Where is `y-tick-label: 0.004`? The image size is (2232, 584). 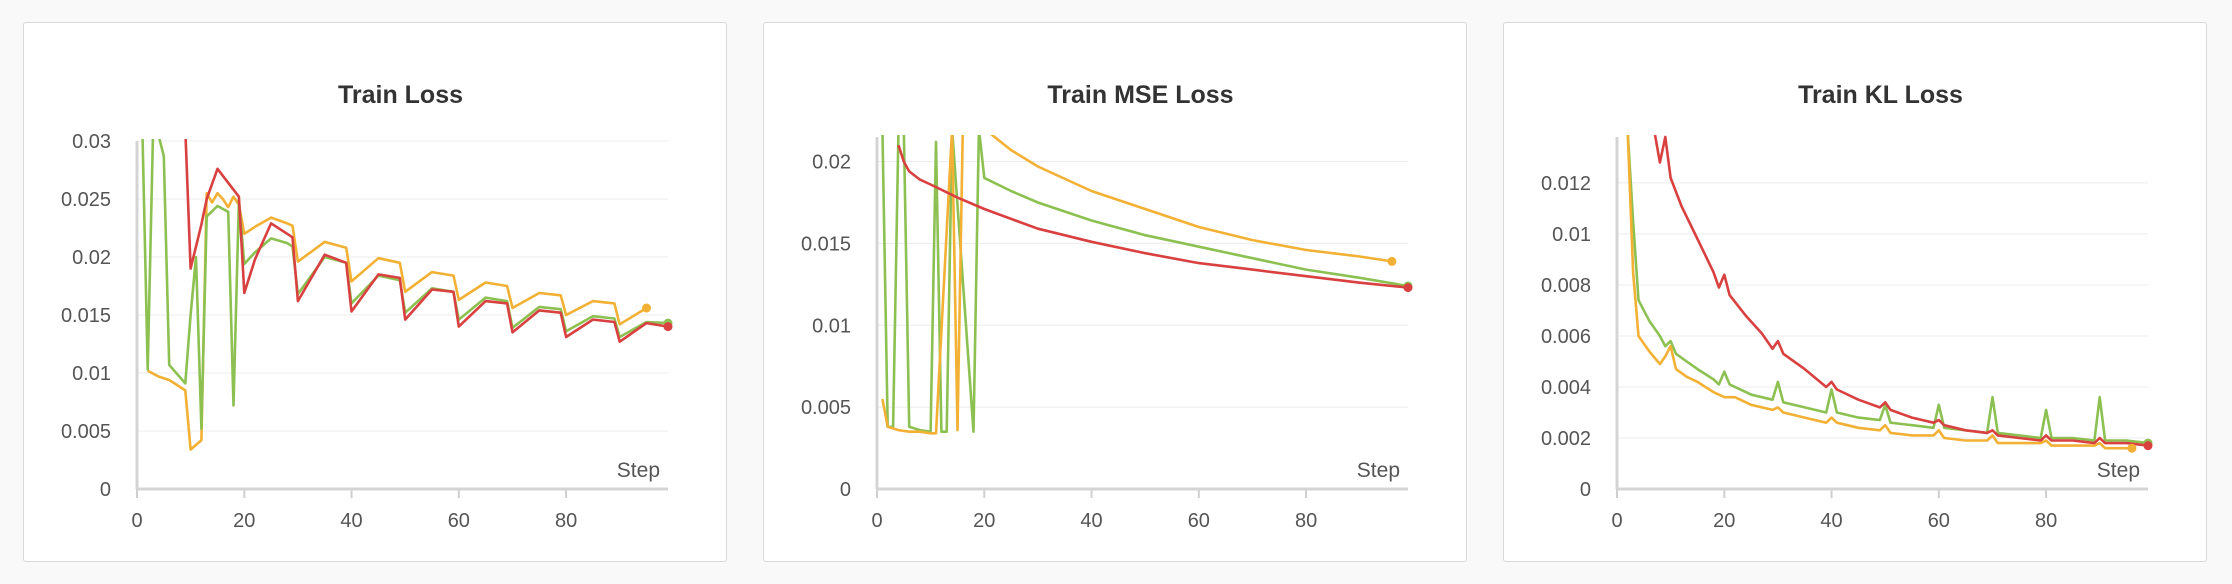 y-tick-label: 0.004 is located at coordinates (1566, 388).